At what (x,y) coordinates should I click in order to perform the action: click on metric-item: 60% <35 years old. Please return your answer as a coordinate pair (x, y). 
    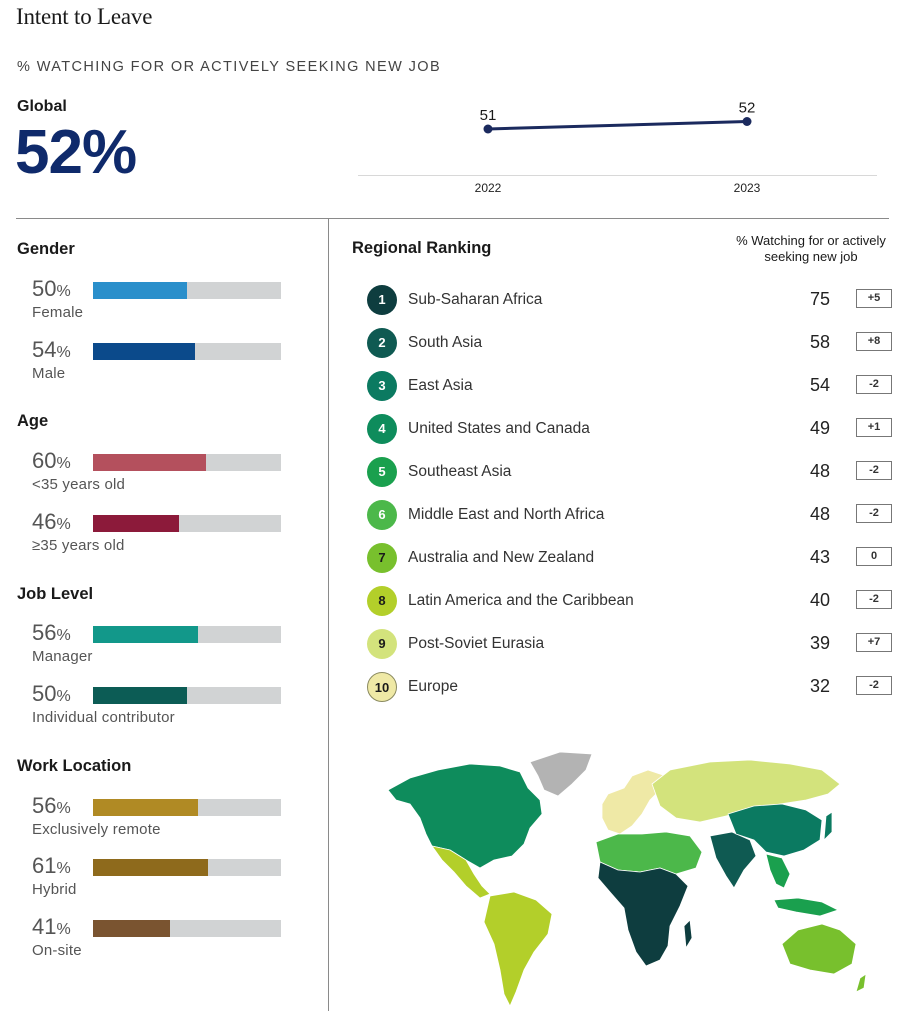
    Looking at the image, I should click on (162, 473).